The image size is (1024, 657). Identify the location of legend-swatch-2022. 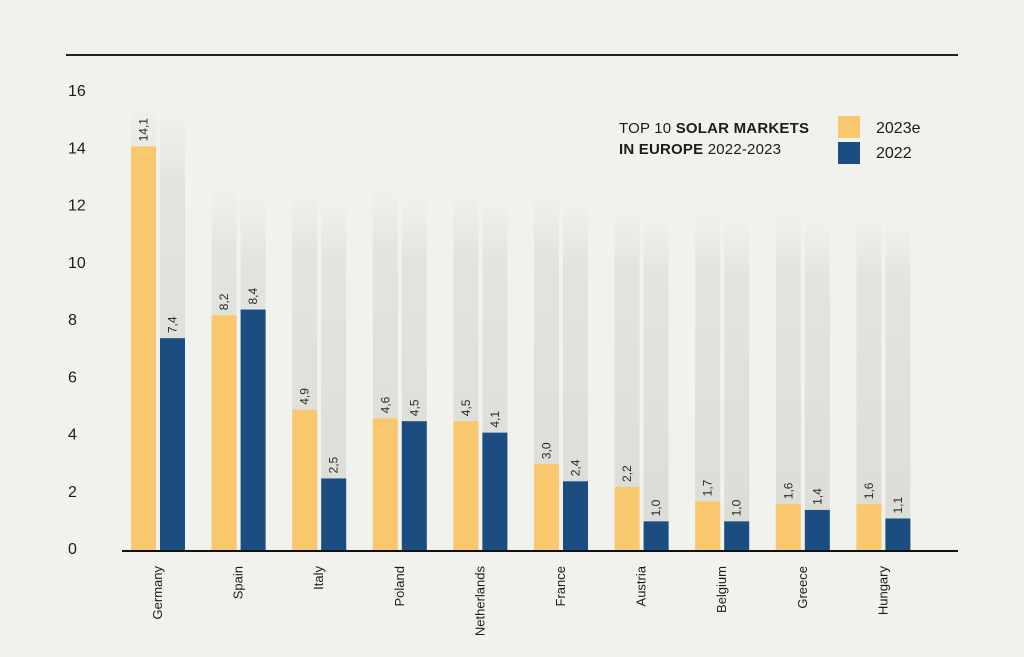
(849, 153).